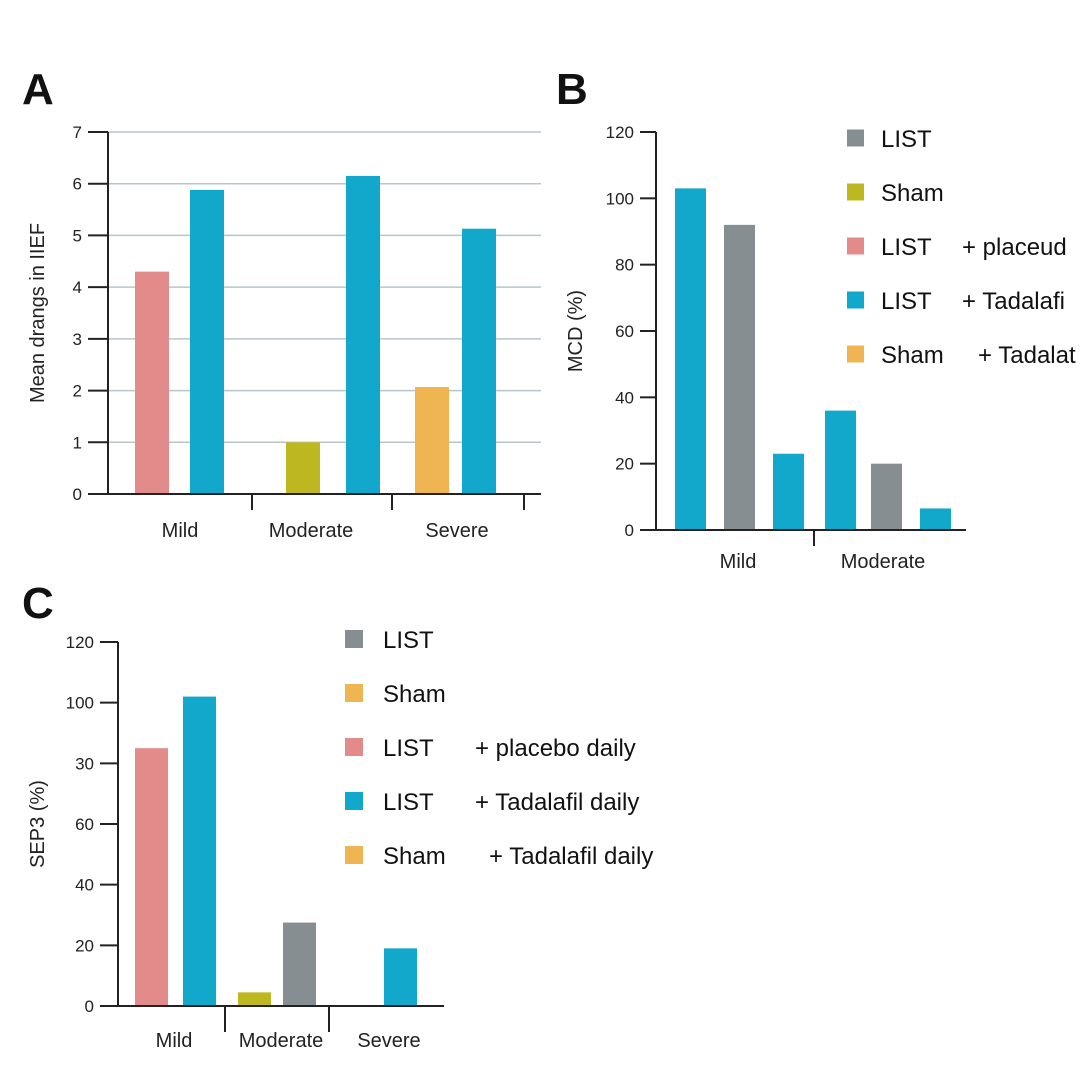 The width and height of the screenshot is (1080, 1080). What do you see at coordinates (38, 89) in the screenshot?
I see `panel-a-letter: A` at bounding box center [38, 89].